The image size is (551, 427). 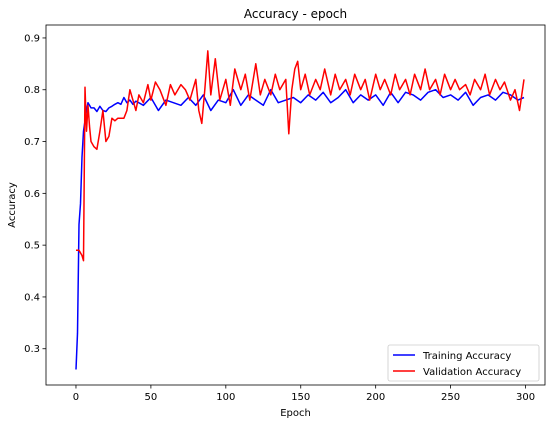 I want to click on legend-label-validation: Validation Accuracy, so click(x=472, y=372).